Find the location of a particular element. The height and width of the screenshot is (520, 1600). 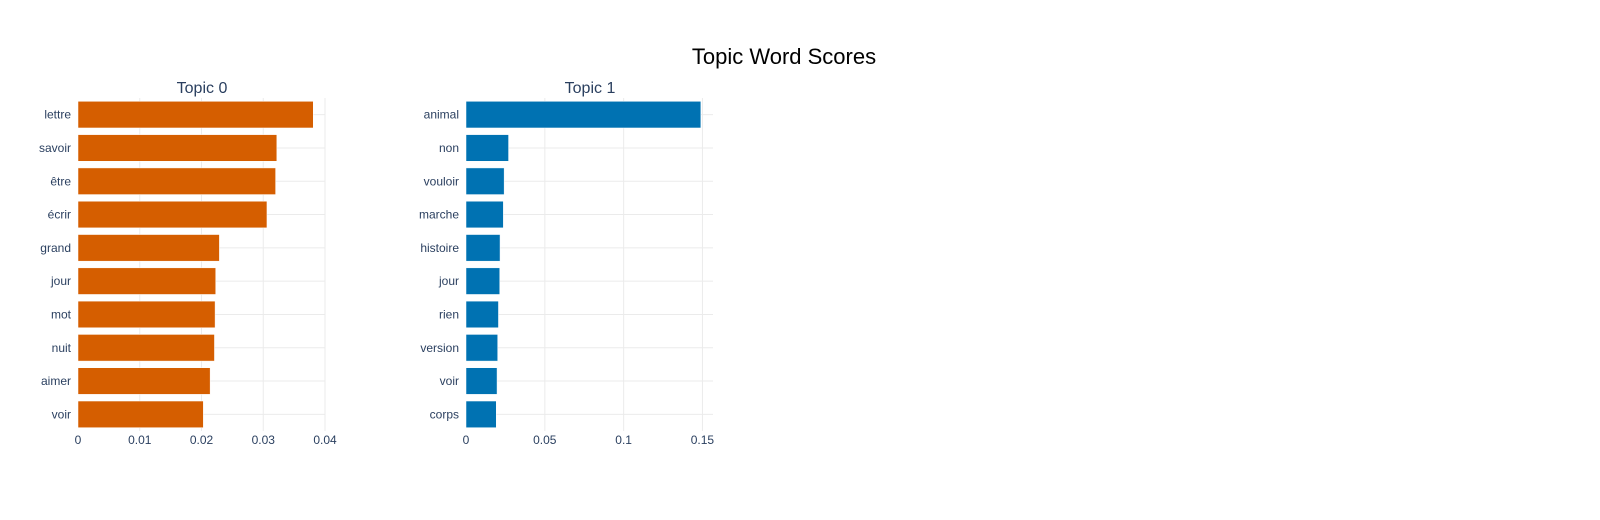

topic-0-bar-lettre is located at coordinates (195, 115).